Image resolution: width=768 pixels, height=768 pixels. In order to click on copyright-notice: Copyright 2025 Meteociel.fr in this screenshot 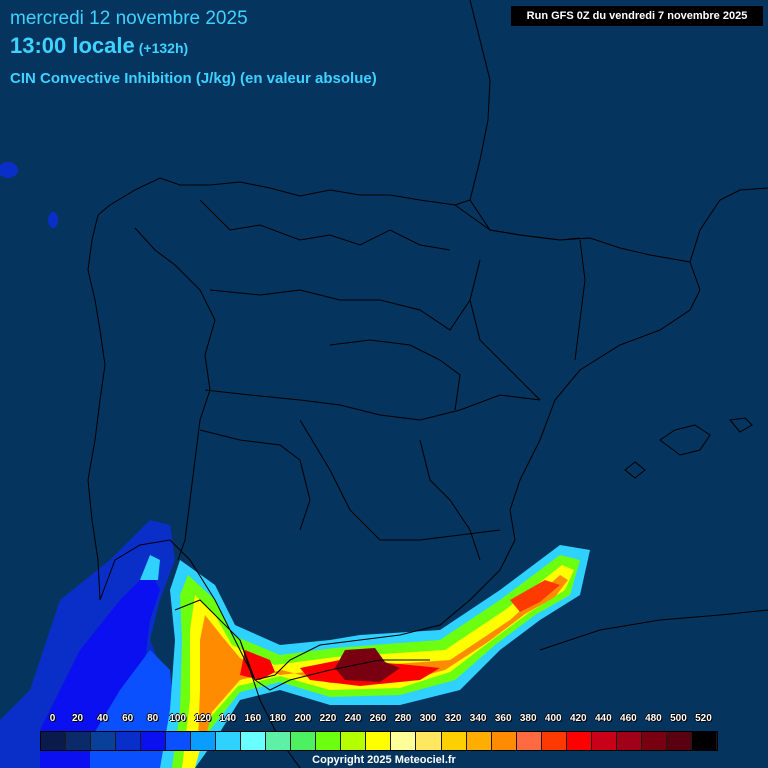, I will do `click(384, 760)`.